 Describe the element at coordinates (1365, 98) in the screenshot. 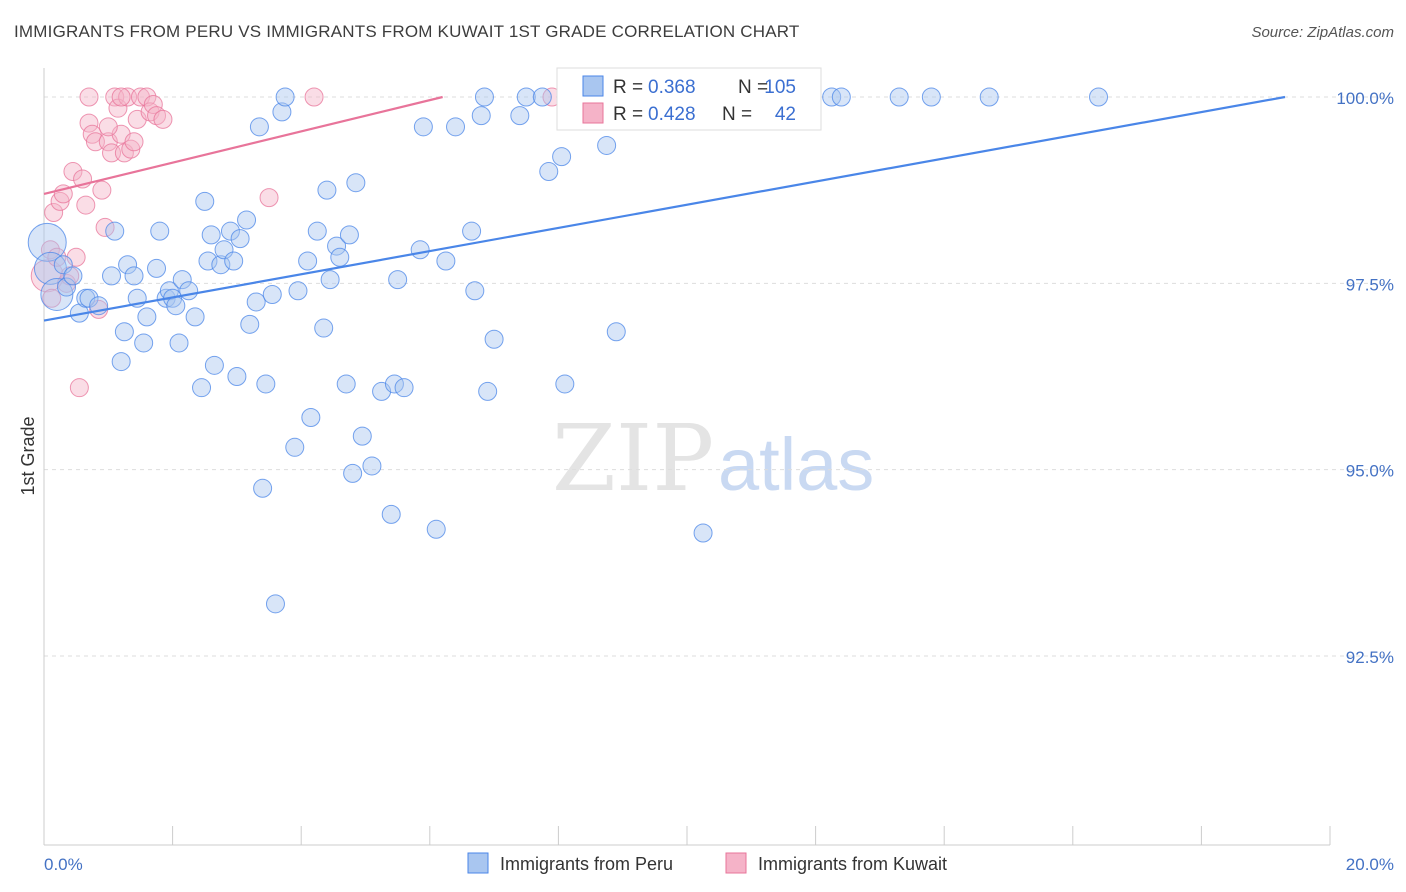

I see `y-tick-label: 100.0%` at that location.